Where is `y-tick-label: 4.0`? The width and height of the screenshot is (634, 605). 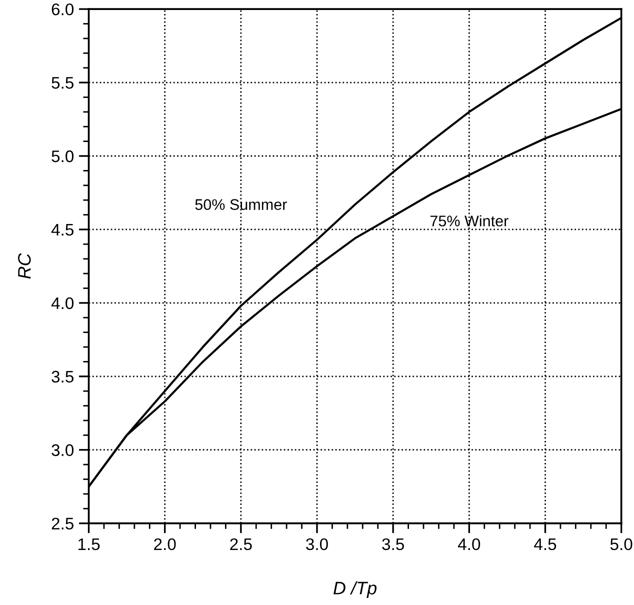
y-tick-label: 4.0 is located at coordinates (62, 303).